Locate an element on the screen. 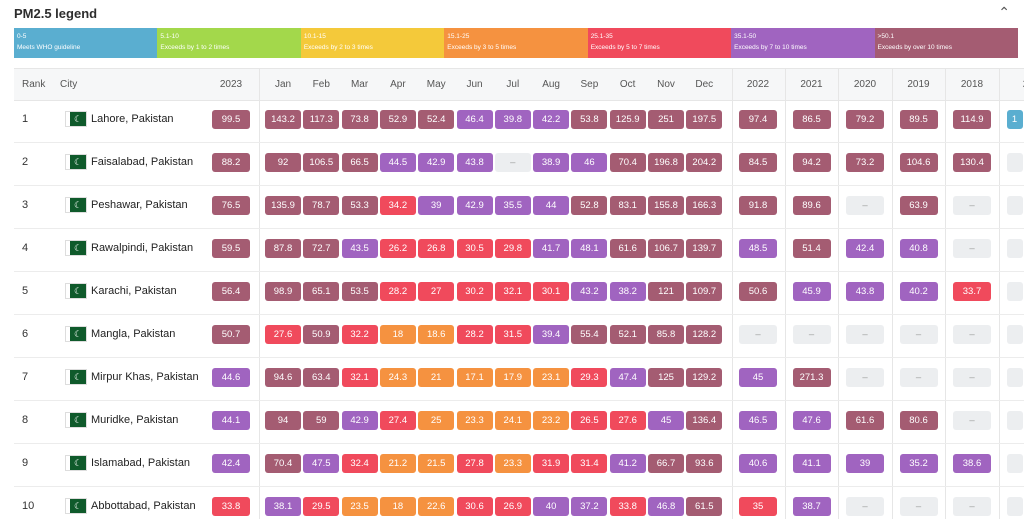 Image resolution: width=1024 pixels, height=519 pixels. column-header-dec: Dec is located at coordinates (704, 84).